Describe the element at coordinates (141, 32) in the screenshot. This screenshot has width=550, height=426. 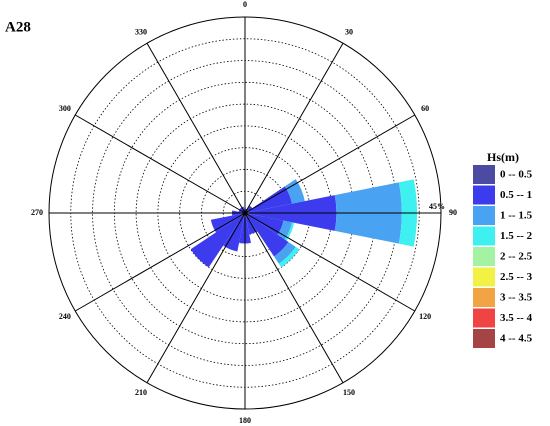
I see `theta-tick-label: 330` at that location.